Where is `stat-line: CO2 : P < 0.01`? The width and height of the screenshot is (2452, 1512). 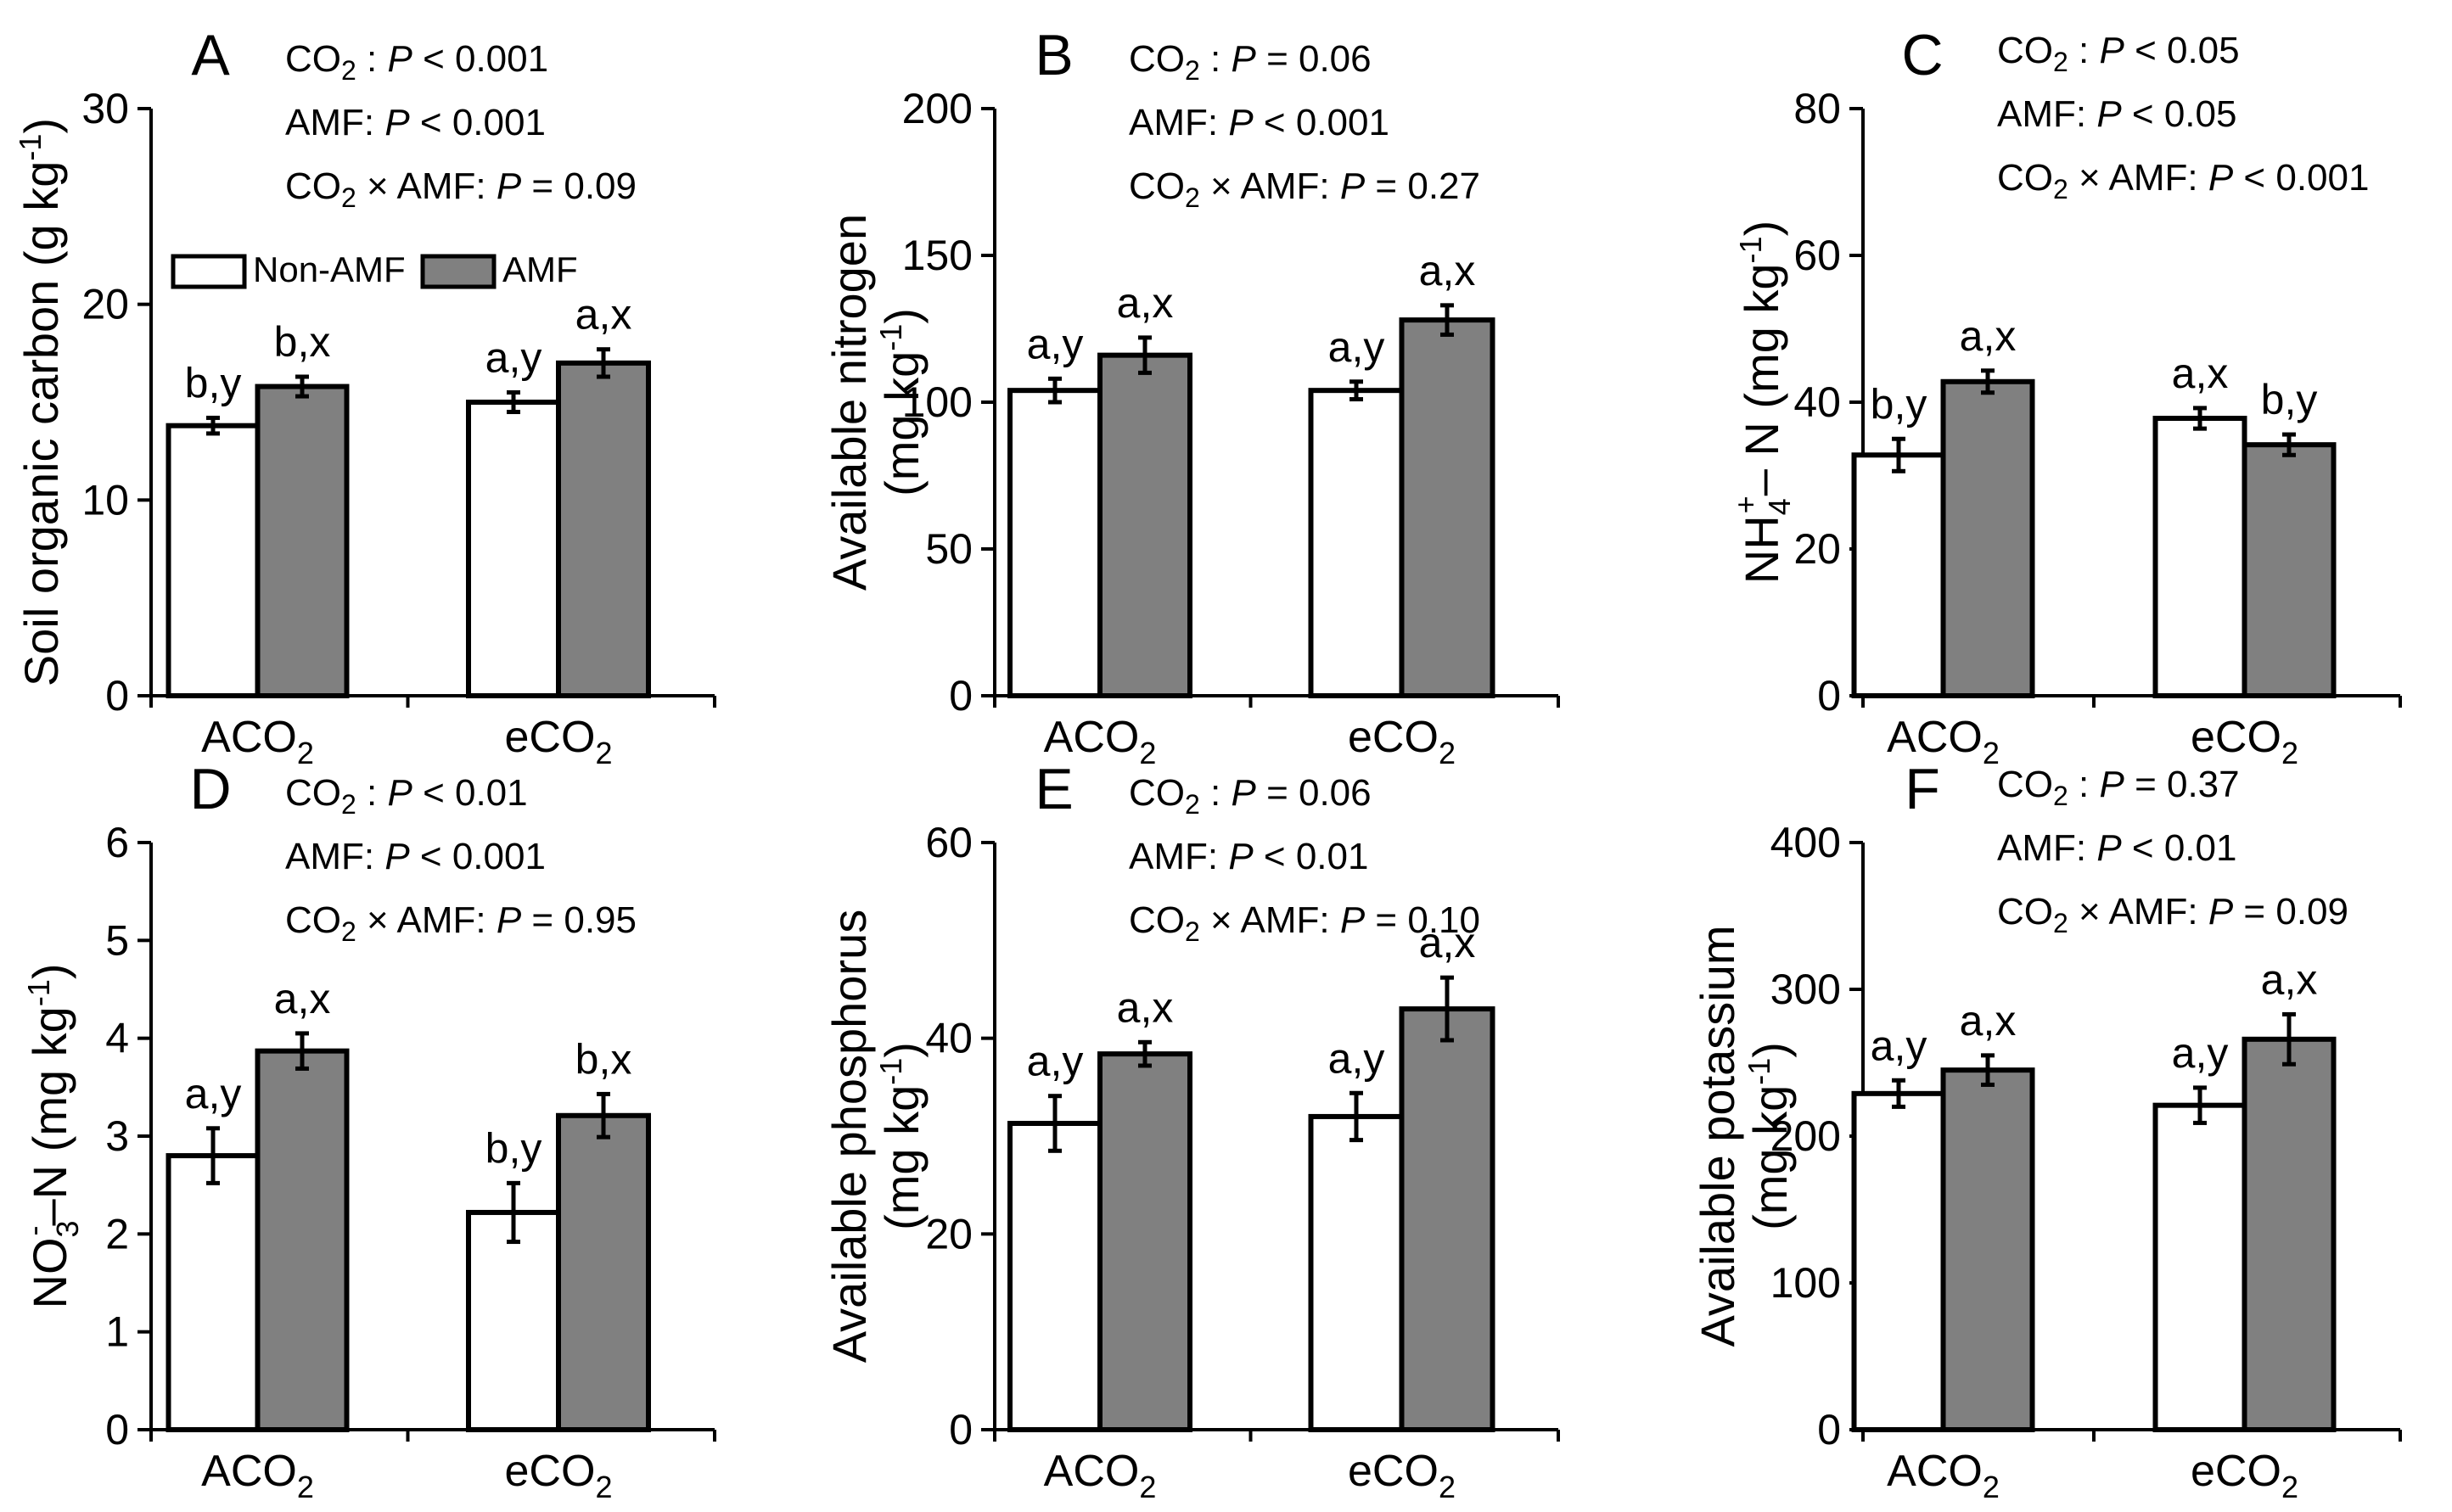
stat-line: CO2 : P < 0.01 is located at coordinates (406, 796).